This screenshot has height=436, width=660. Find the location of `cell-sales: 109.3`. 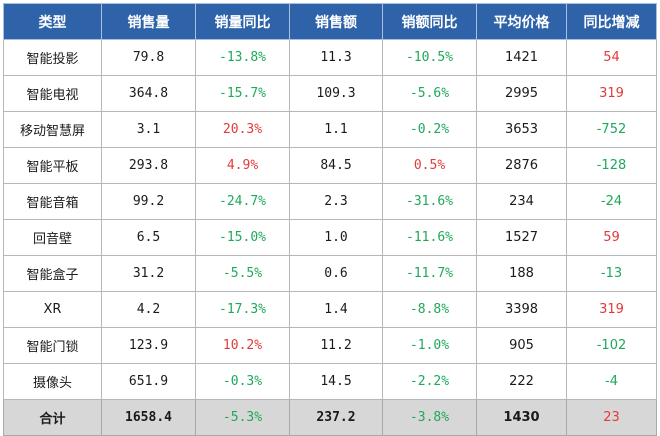

cell-sales: 109.3 is located at coordinates (336, 93).